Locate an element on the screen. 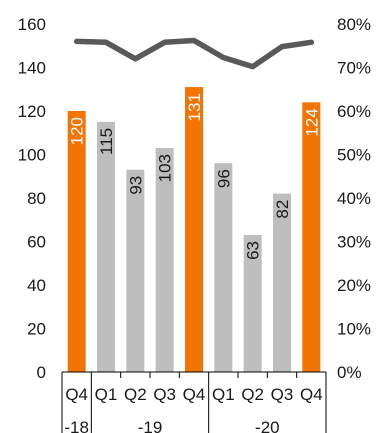 The image size is (383, 433). bar-value-label: 96 is located at coordinates (223, 178).